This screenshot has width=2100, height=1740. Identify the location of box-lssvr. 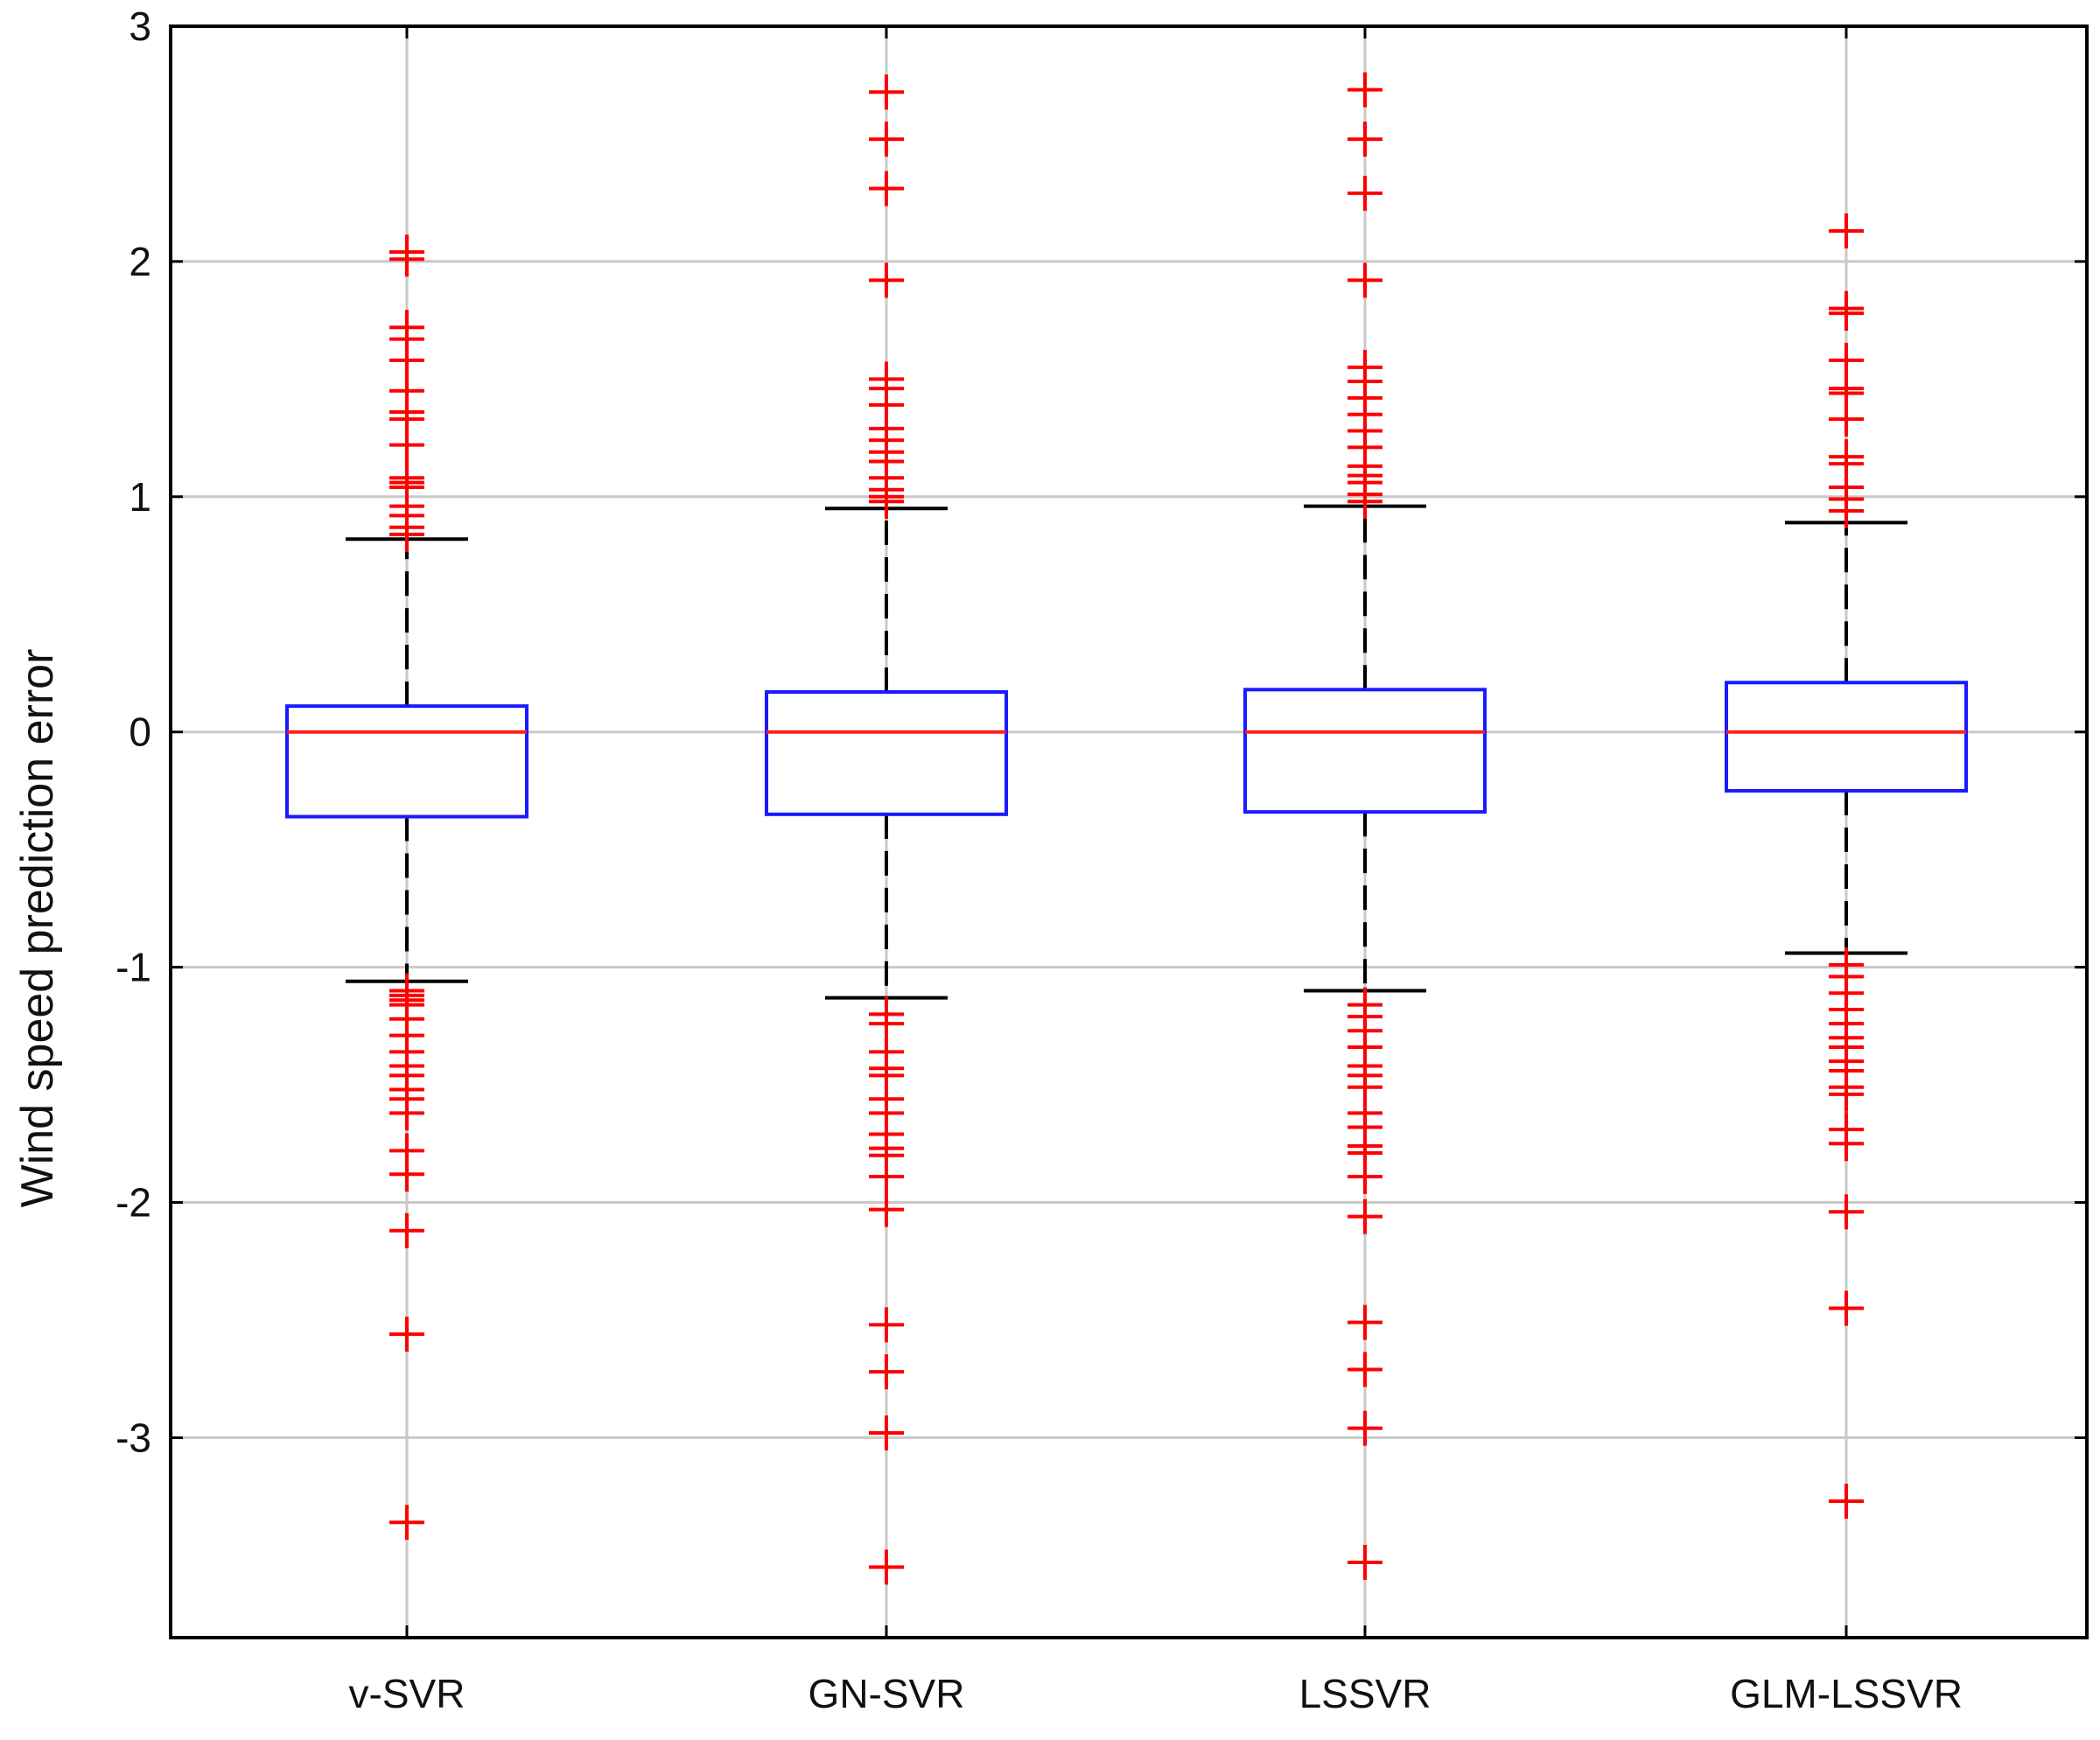
(1365, 748).